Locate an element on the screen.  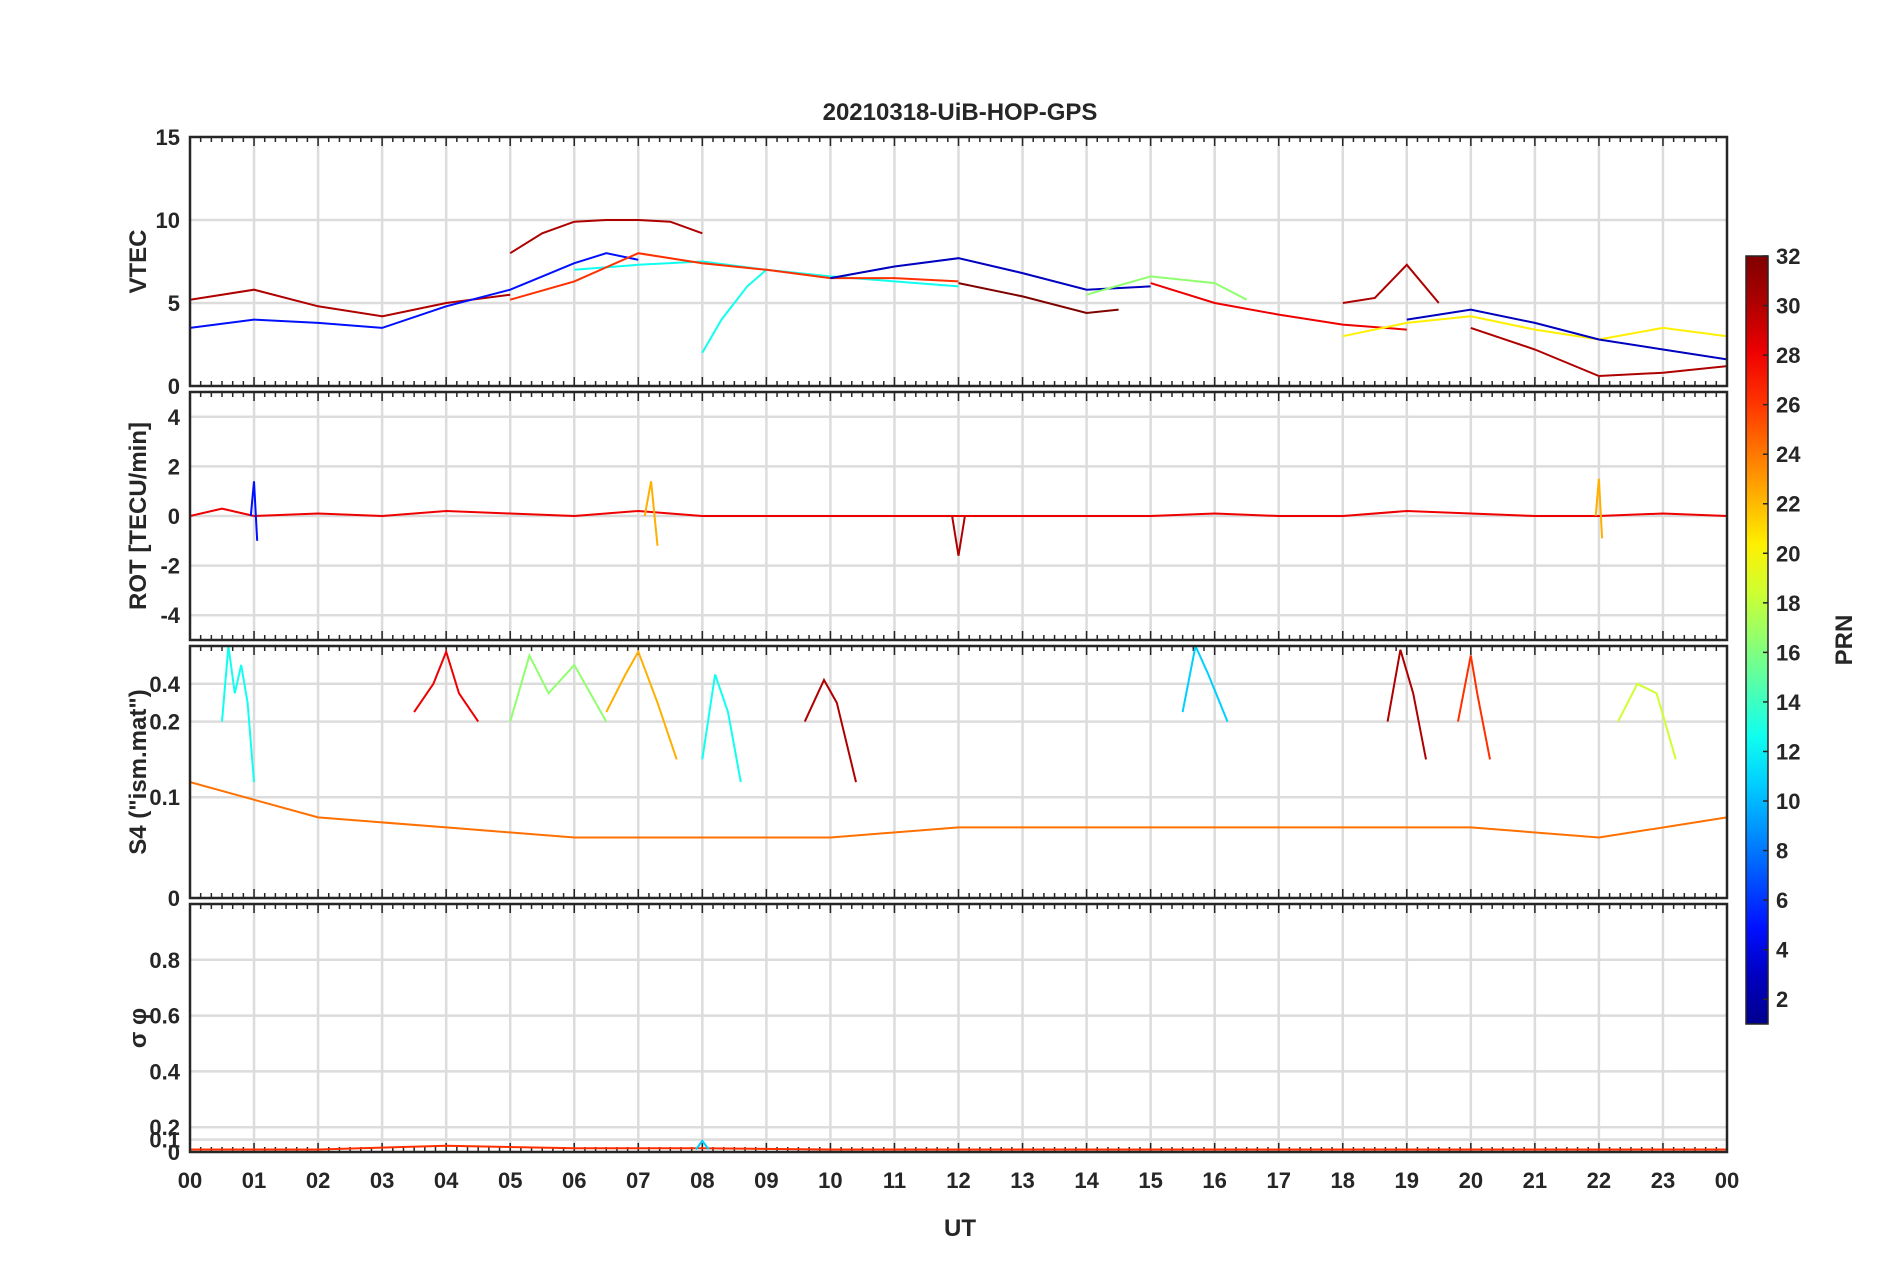
x-tick-label: 03 is located at coordinates (382, 1180).